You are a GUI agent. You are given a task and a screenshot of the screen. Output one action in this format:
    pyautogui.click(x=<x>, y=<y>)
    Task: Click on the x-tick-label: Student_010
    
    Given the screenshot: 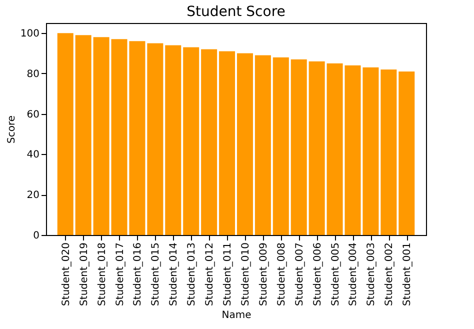 What is the action you would take?
    pyautogui.click(x=246, y=274)
    